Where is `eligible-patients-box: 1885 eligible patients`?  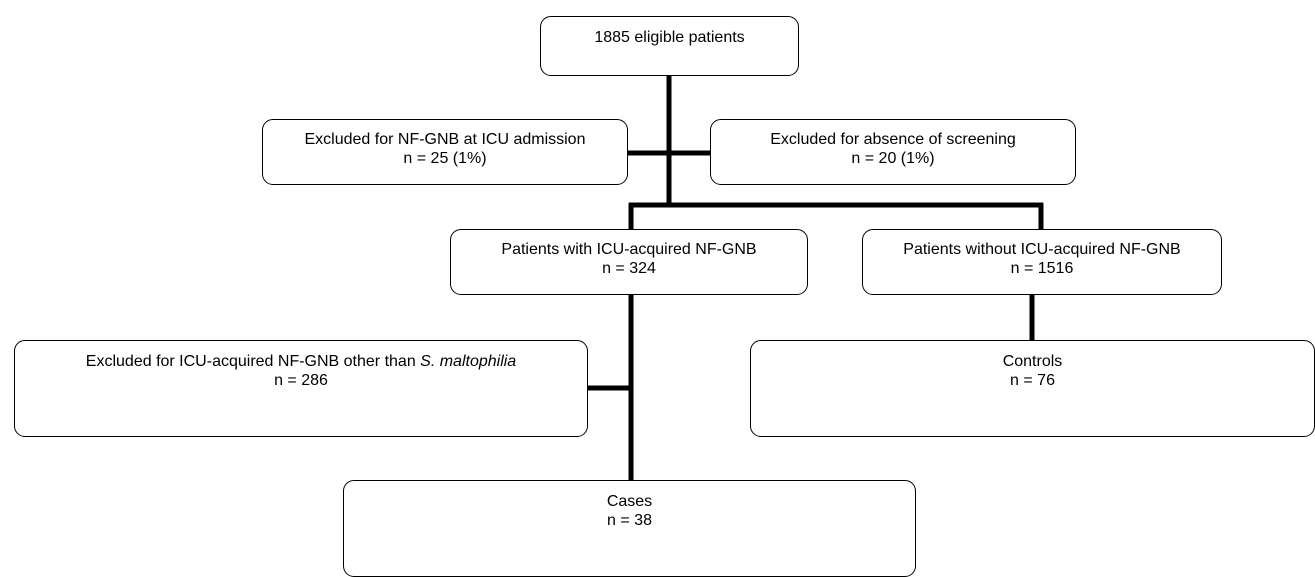 eligible-patients-box: 1885 eligible patients is located at coordinates (669, 46).